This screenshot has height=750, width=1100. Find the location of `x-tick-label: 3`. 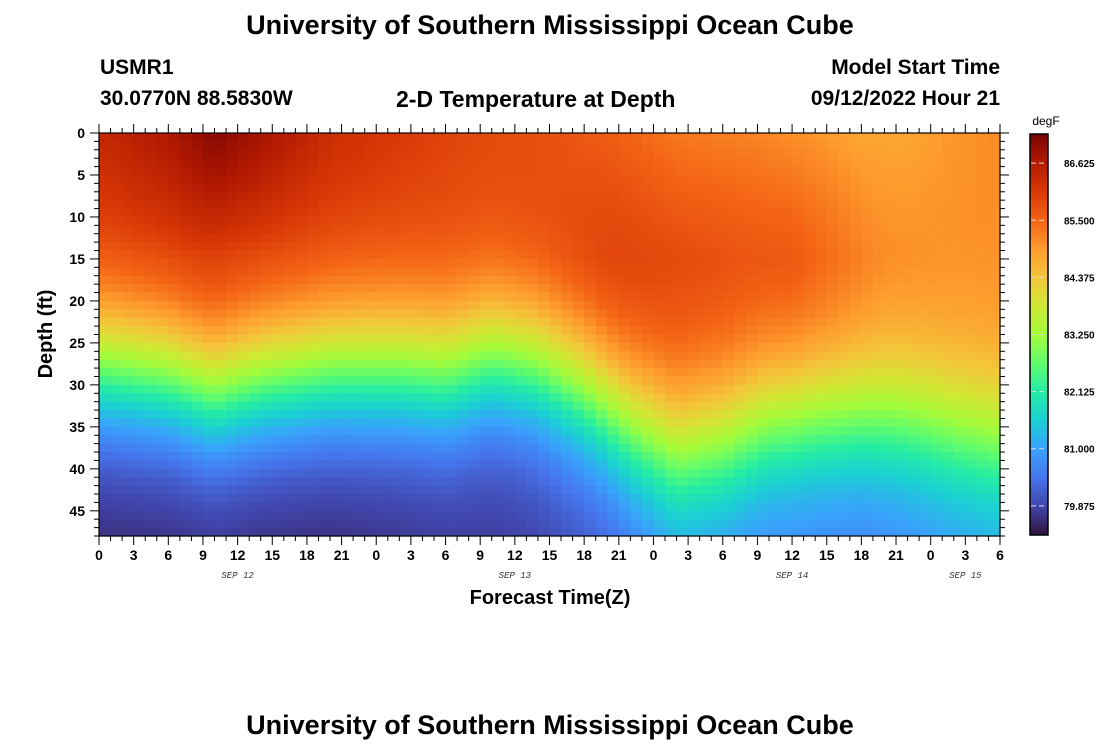

x-tick-label: 3 is located at coordinates (411, 555).